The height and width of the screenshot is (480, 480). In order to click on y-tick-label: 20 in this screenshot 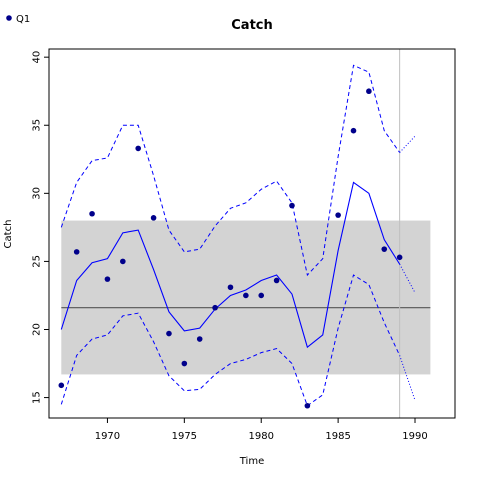, I will do `click(37, 329)`.